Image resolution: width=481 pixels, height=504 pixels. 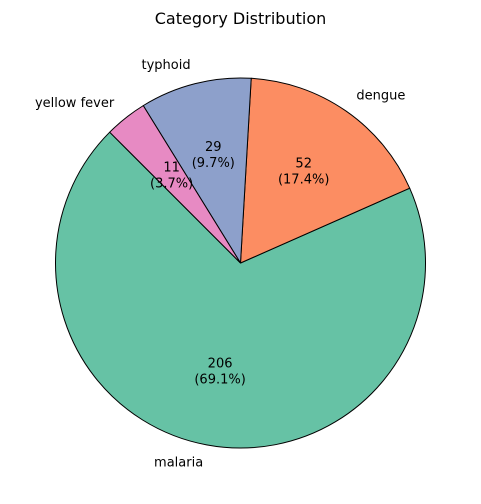 What do you see at coordinates (178, 463) in the screenshot?
I see `slice-label-malaria: malaria` at bounding box center [178, 463].